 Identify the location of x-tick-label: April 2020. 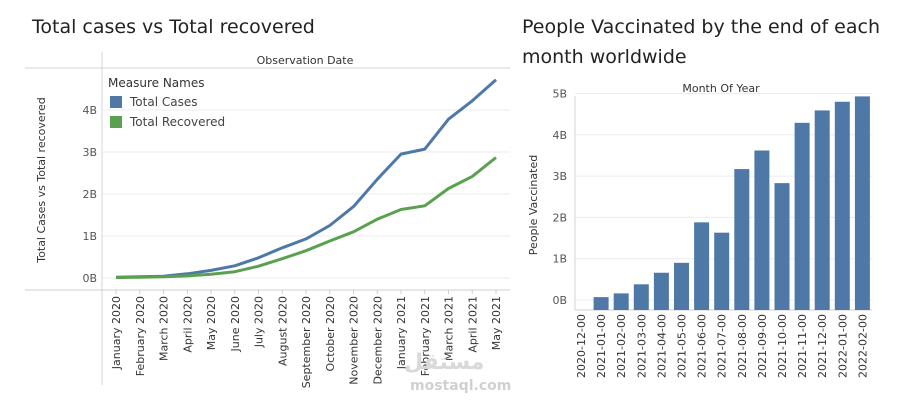
(187, 324).